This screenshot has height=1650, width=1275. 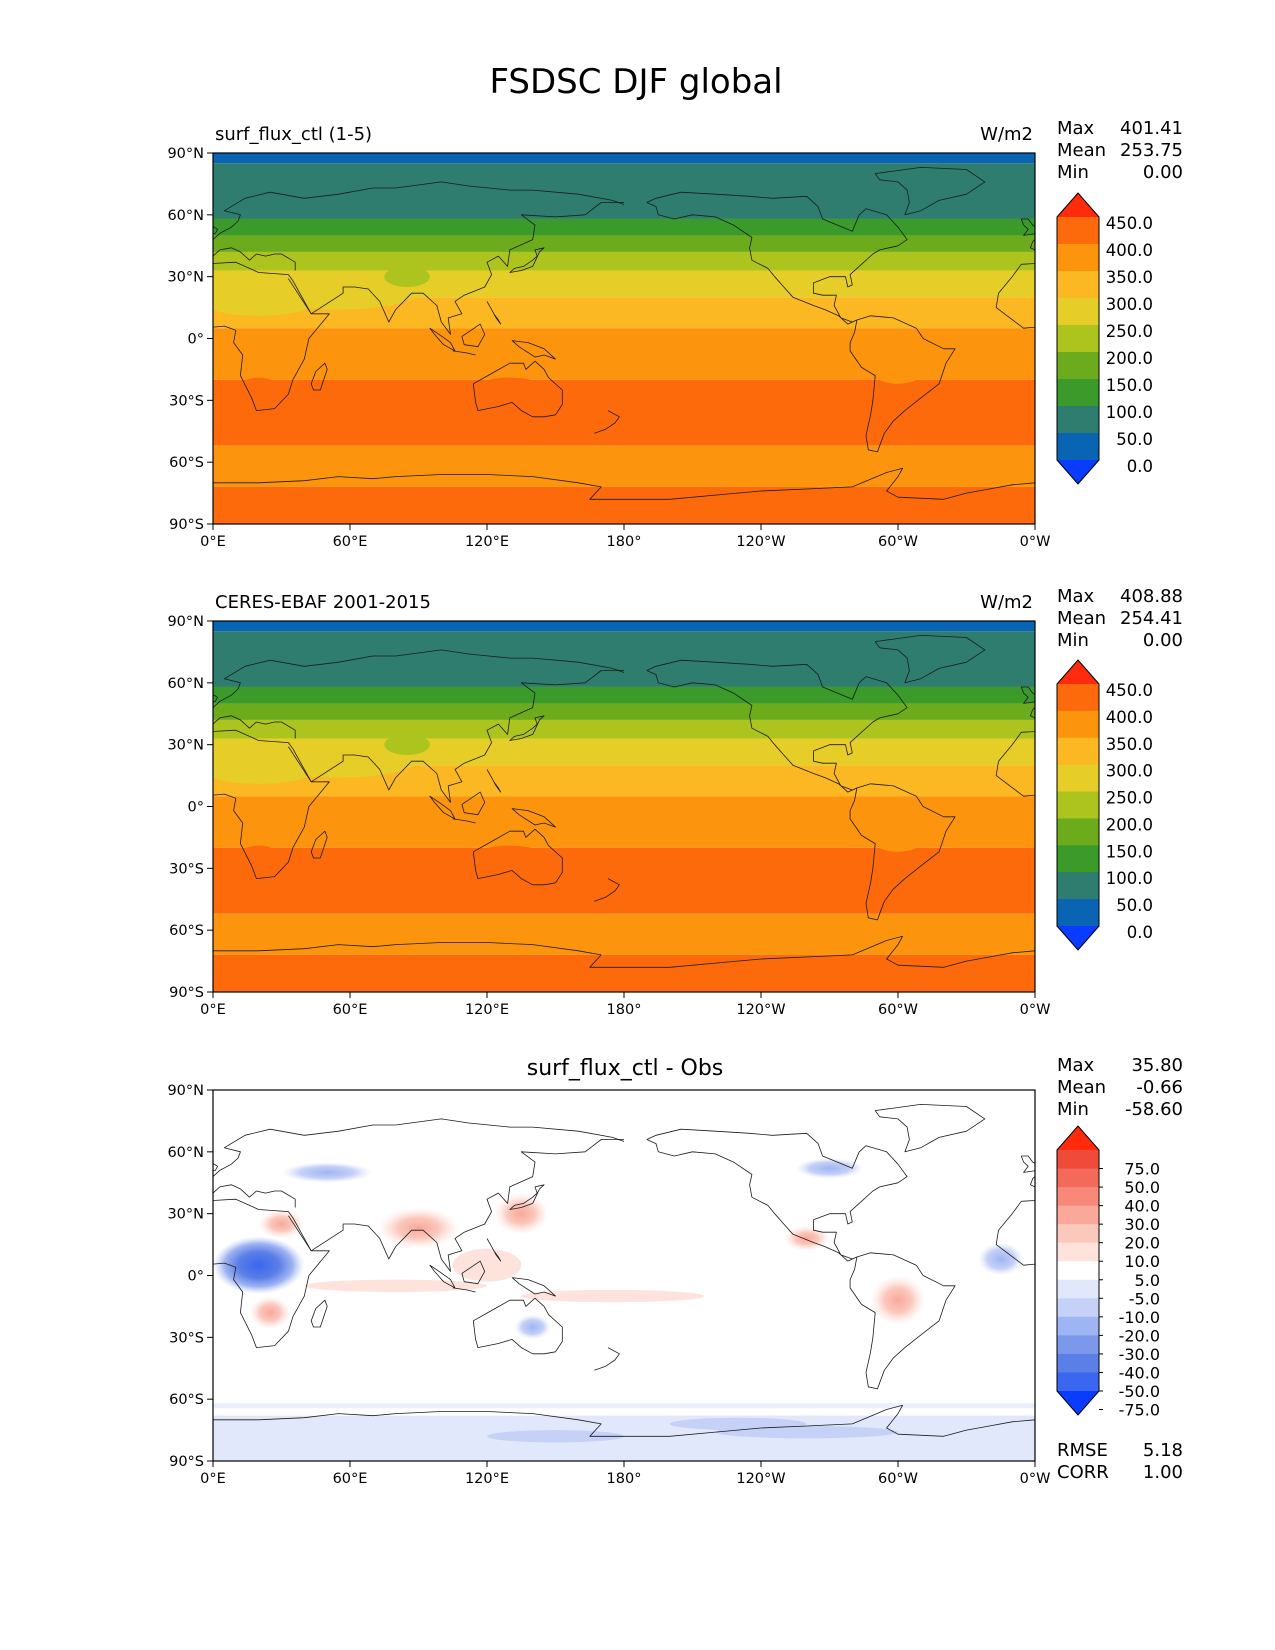 I want to click on colorbar-label: 50.0, so click(x=1142, y=1187).